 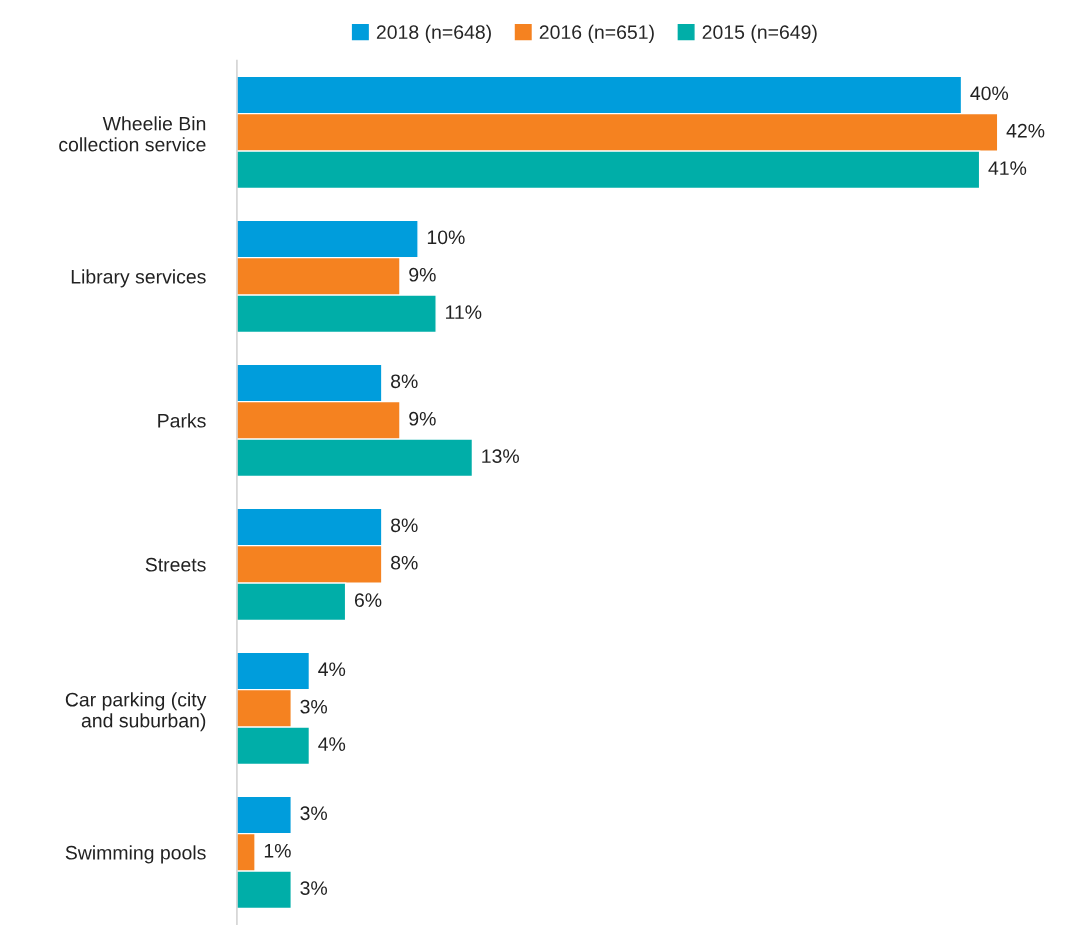 What do you see at coordinates (277, 850) in the screenshot?
I see `data-label: 1%` at bounding box center [277, 850].